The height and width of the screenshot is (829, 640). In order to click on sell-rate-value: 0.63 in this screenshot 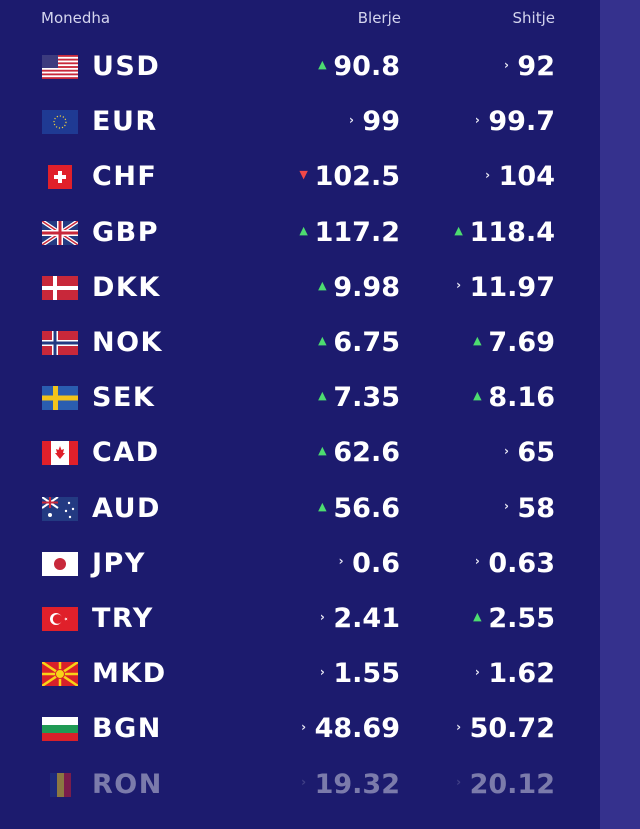, I will do `click(521, 563)`.